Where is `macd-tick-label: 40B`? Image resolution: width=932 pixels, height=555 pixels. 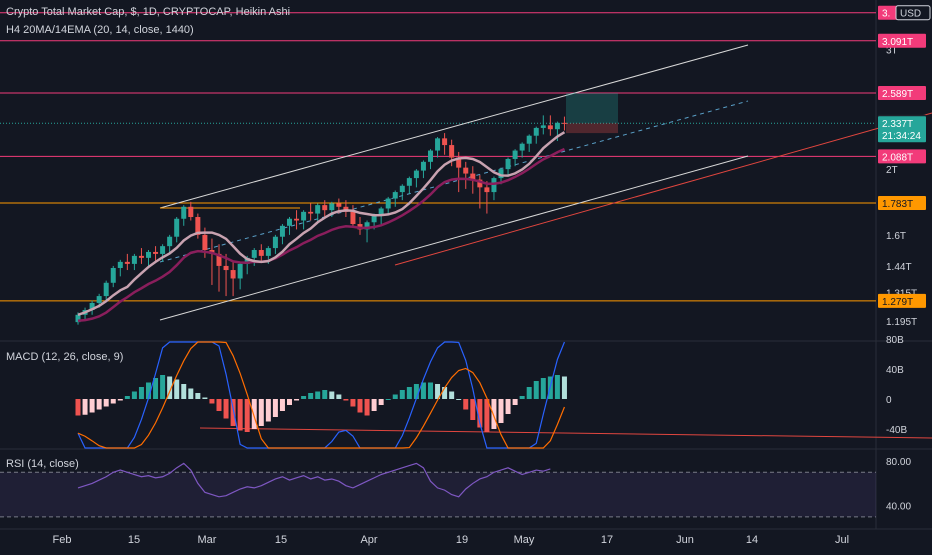 macd-tick-label: 40B is located at coordinates (895, 370).